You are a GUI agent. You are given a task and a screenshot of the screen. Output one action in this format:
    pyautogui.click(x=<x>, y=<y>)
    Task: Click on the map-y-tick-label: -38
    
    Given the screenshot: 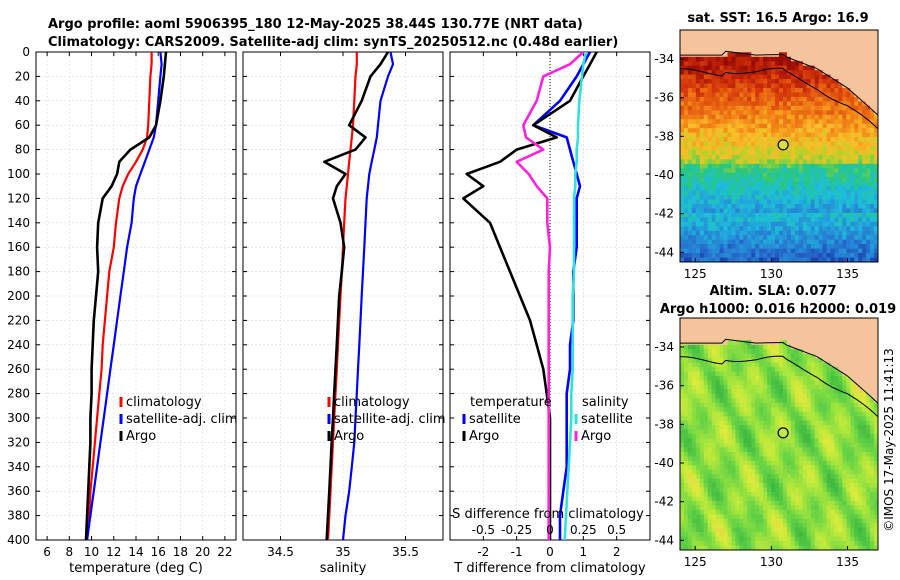 What is the action you would take?
    pyautogui.click(x=664, y=136)
    